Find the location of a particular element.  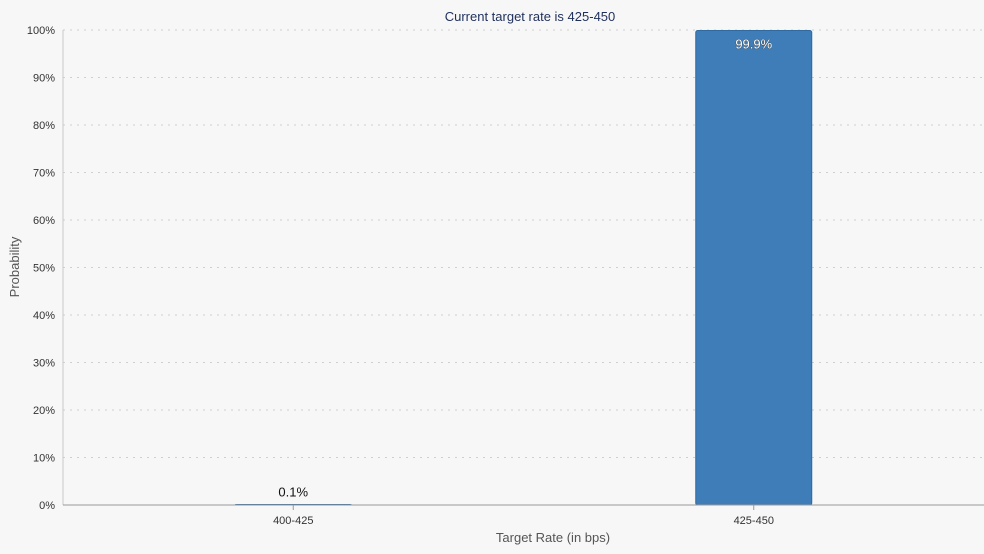

x-axis-ticks: 400-425 425-450 is located at coordinates (523, 516).